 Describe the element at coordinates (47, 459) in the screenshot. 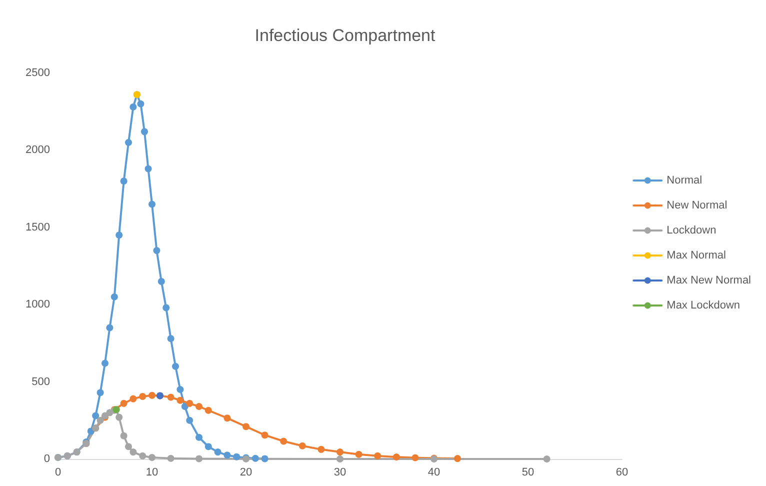

I see `y-tick-label: 0` at that location.